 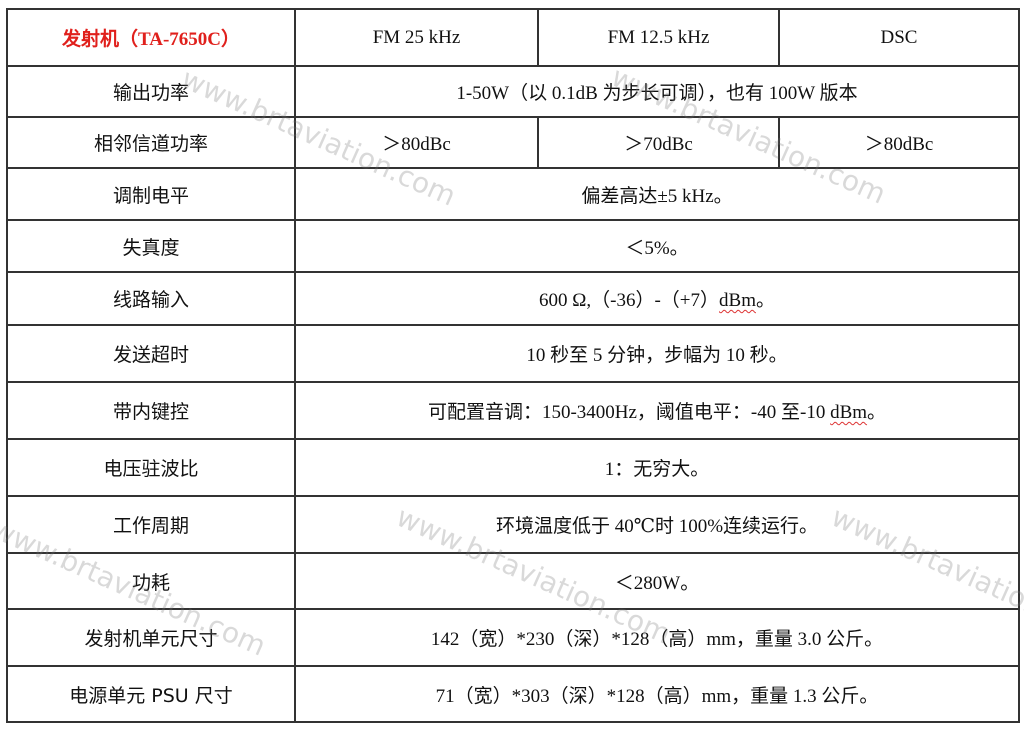 What do you see at coordinates (151, 194) in the screenshot?
I see `row-label: 调制电平` at bounding box center [151, 194].